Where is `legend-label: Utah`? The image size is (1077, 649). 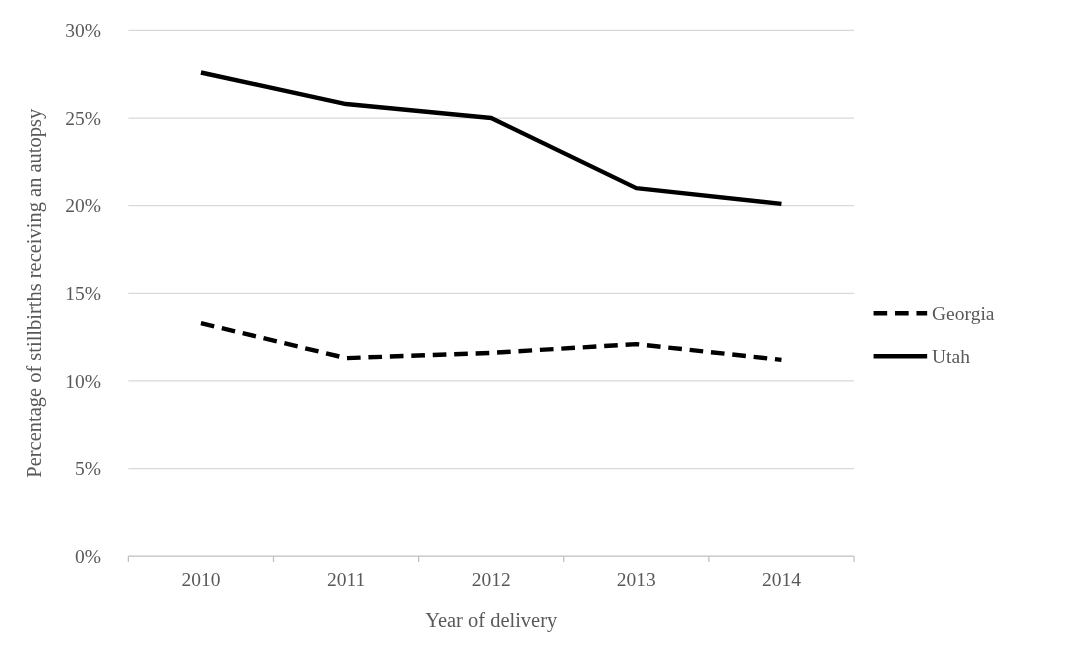 legend-label: Utah is located at coordinates (951, 357).